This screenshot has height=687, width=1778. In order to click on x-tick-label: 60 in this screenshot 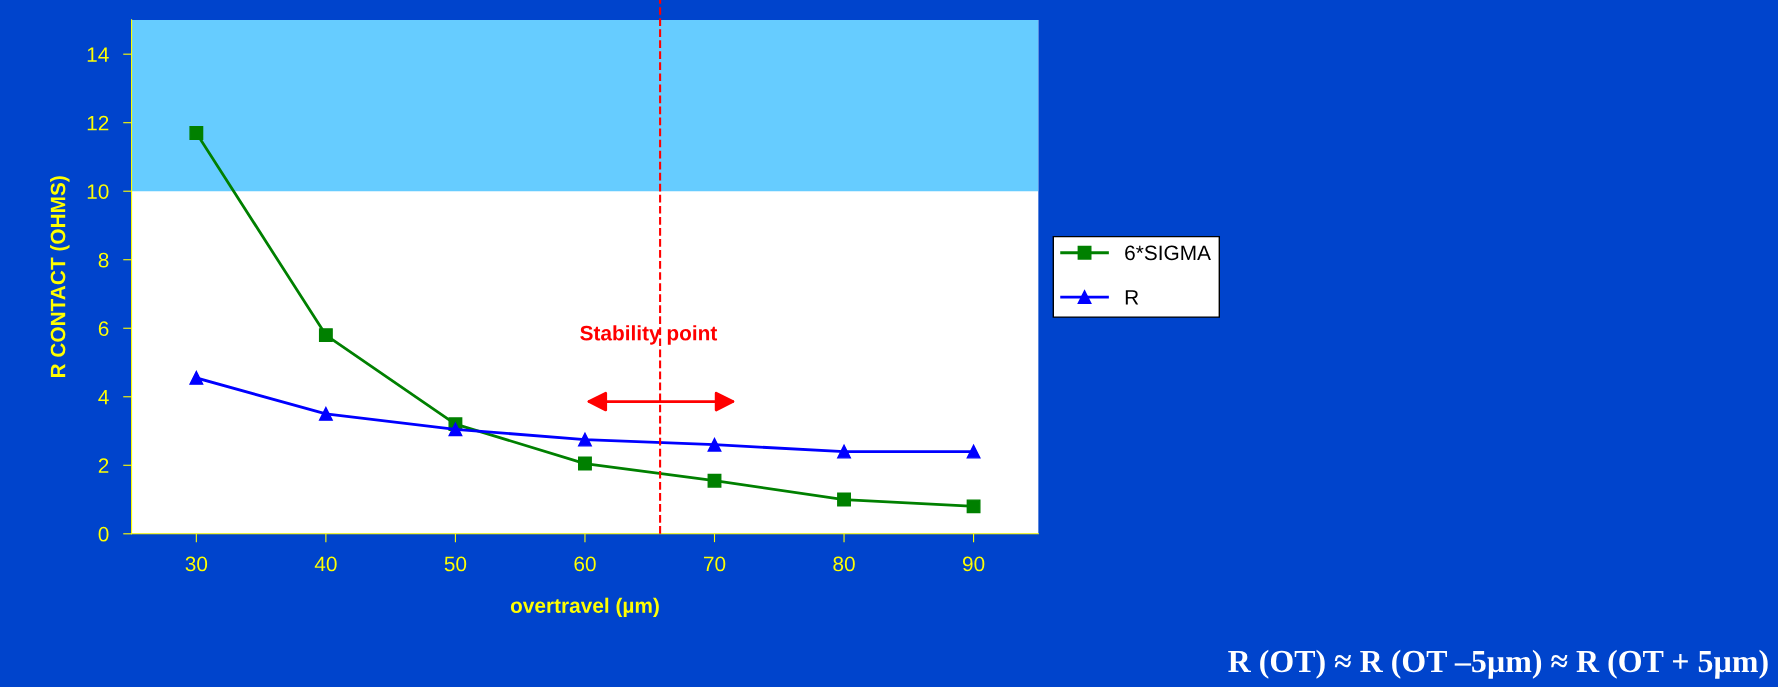, I will do `click(585, 564)`.